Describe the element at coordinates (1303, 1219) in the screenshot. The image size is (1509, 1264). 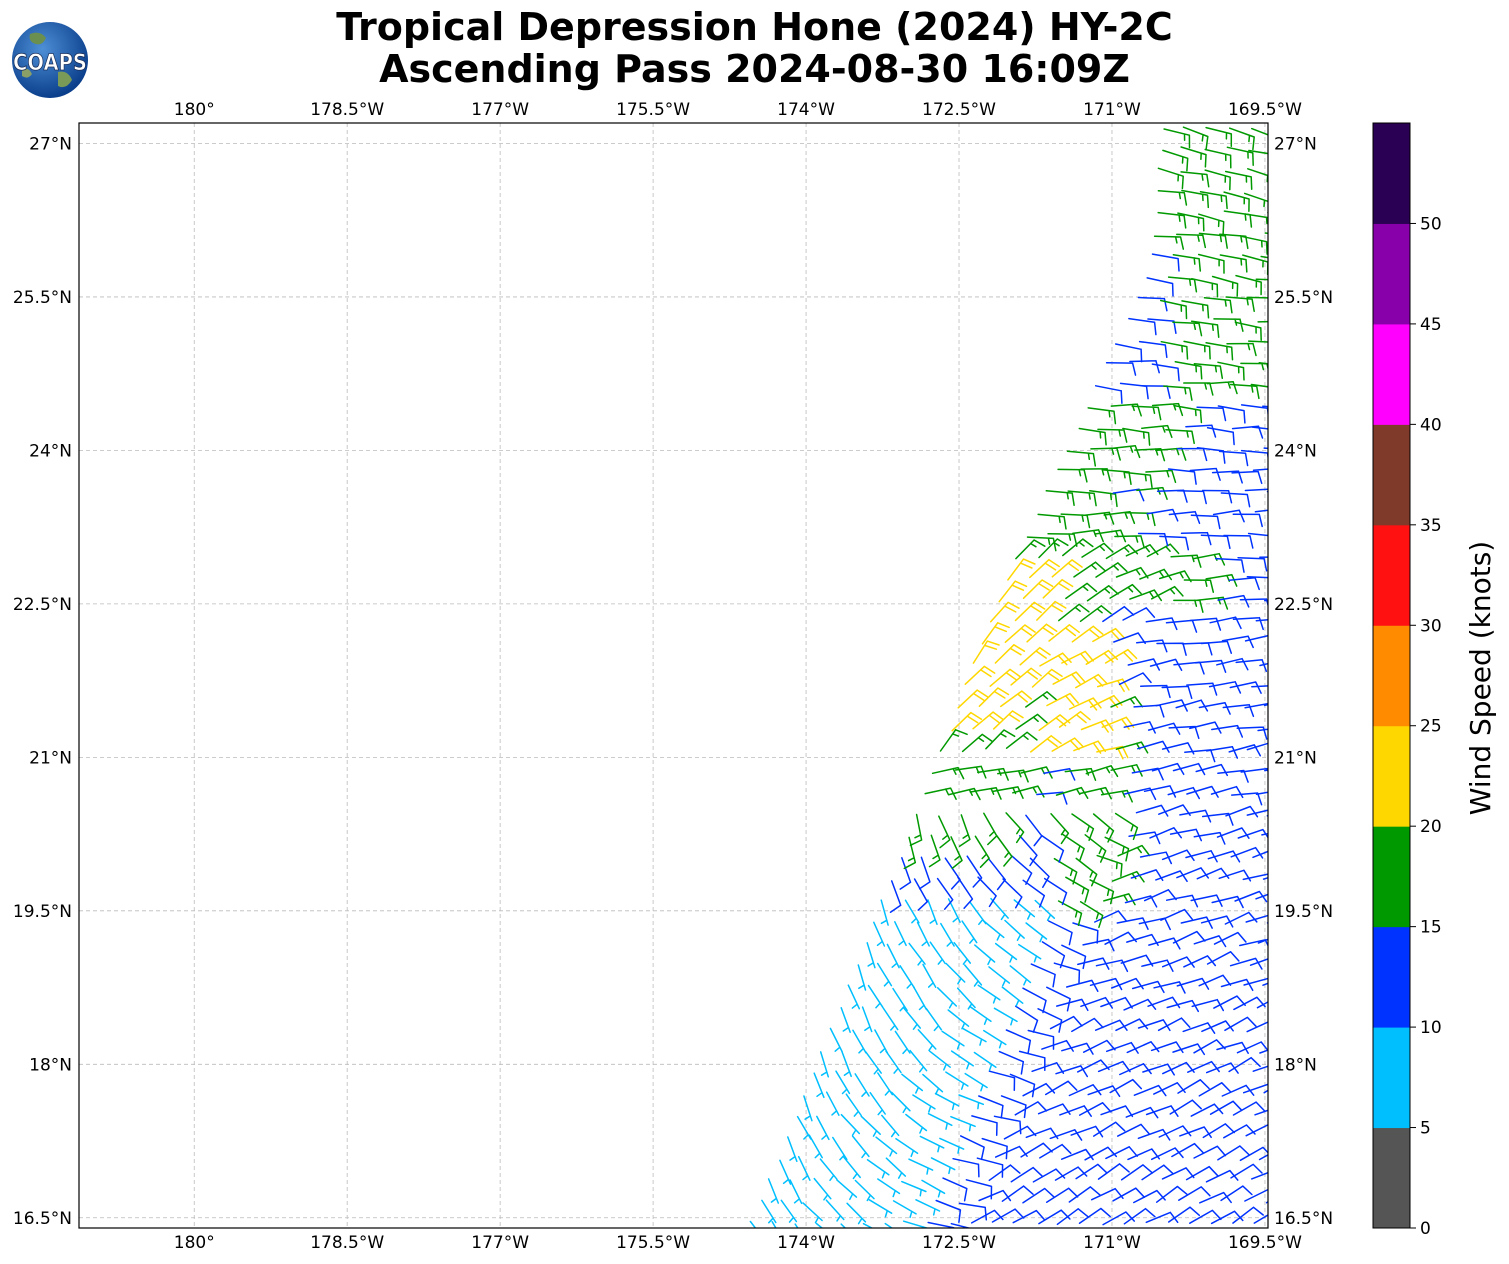
I see `lat-tick-label-right: 16.5°N` at that location.